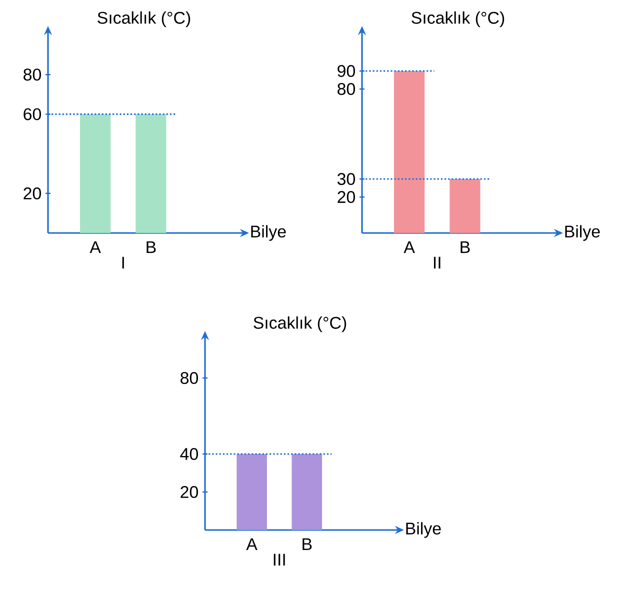  Describe the element at coordinates (347, 70) in the screenshot. I see `y-tick-label: 90` at that location.